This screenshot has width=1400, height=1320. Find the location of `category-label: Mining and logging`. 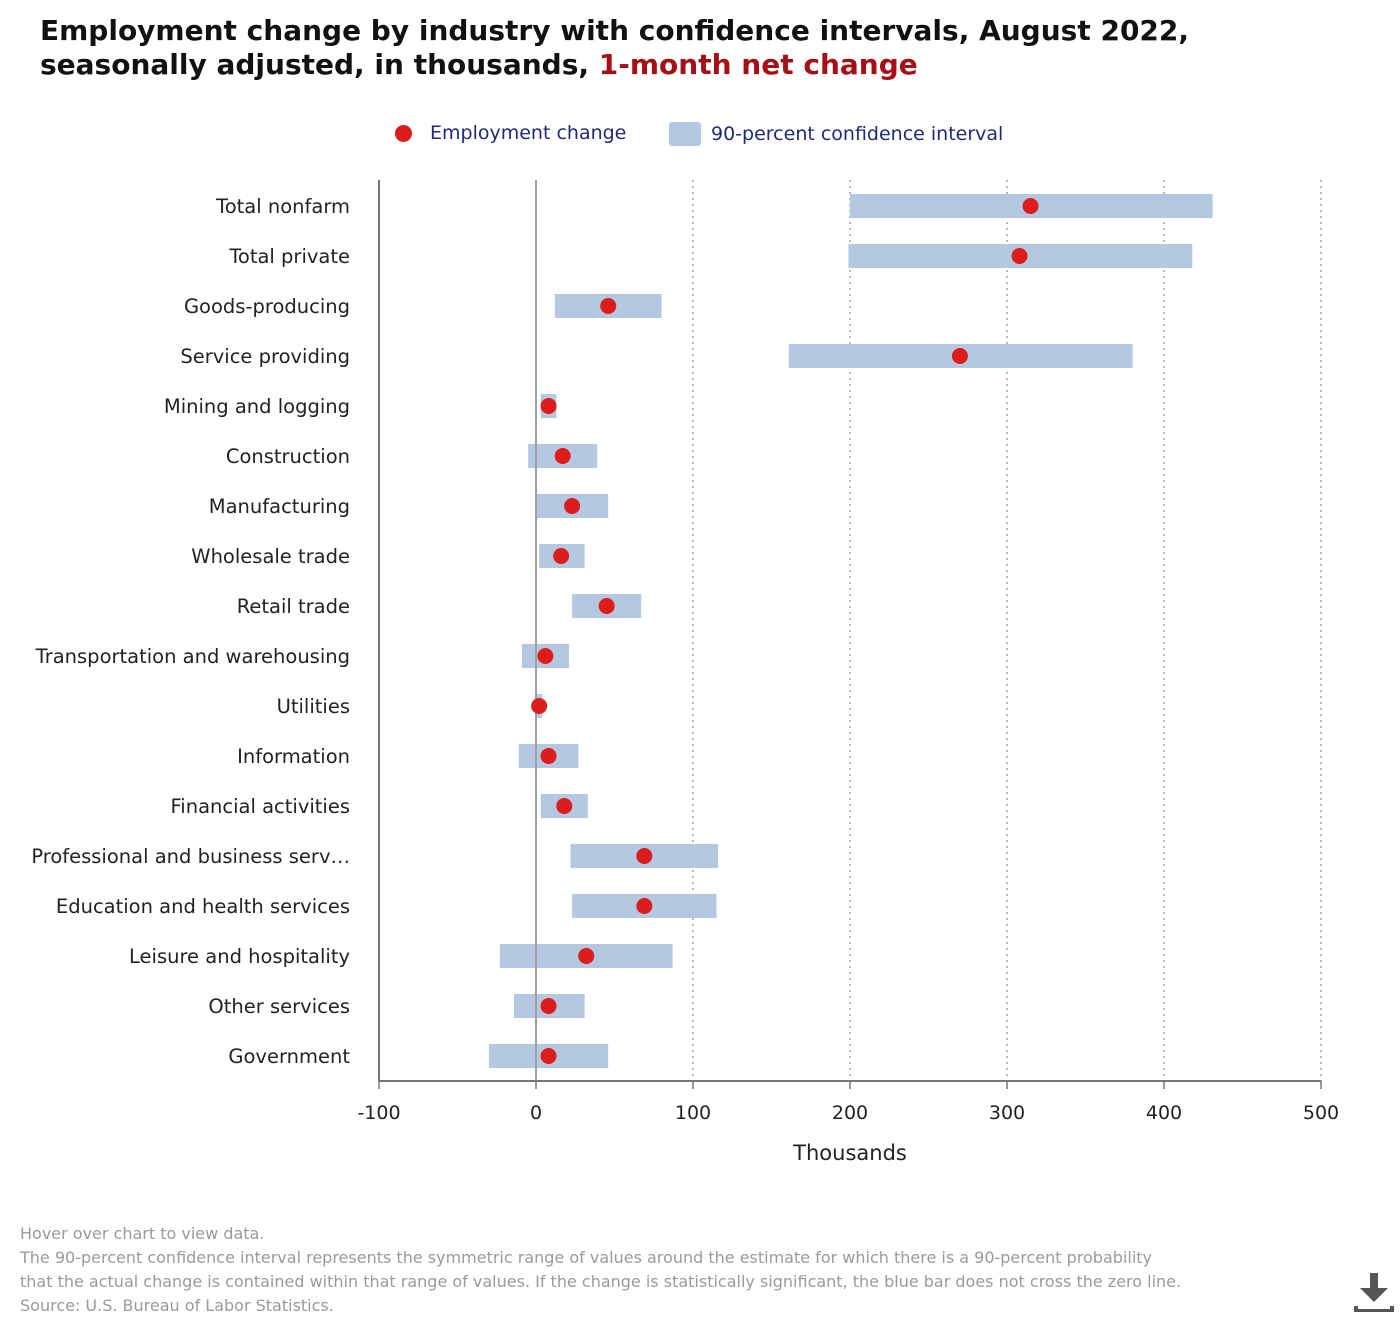

category-label: Mining and logging is located at coordinates (257, 406).